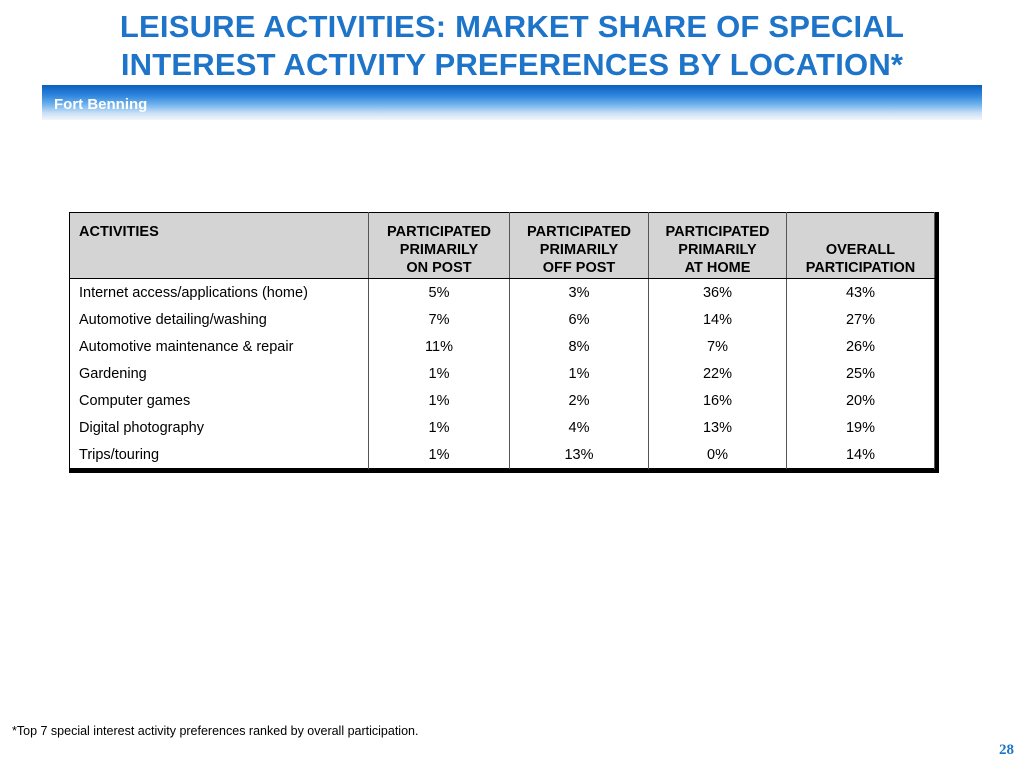  I want to click on percent-cell: 22%, so click(717, 373).